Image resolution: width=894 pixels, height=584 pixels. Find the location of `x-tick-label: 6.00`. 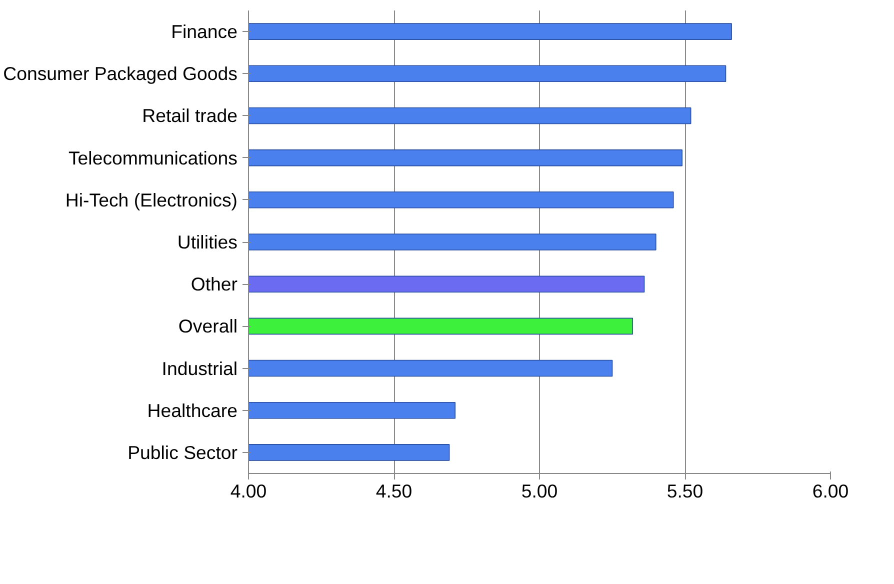

x-tick-label: 6.00 is located at coordinates (830, 491).